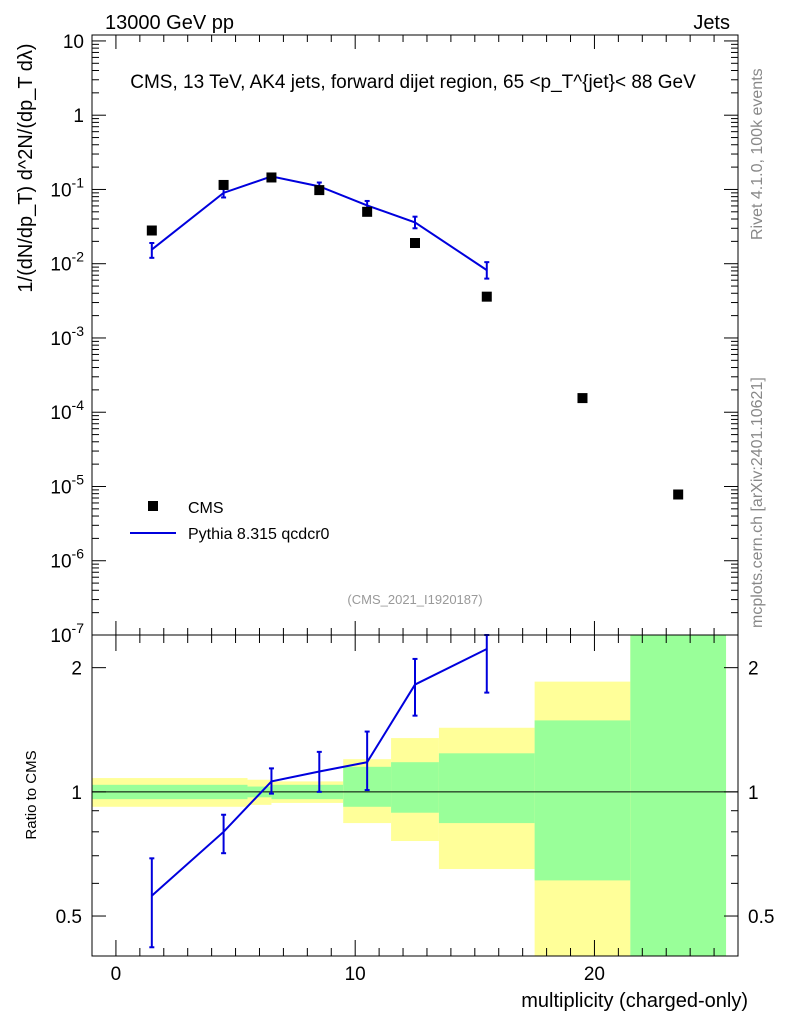 The image size is (786, 1024). What do you see at coordinates (206, 508) in the screenshot?
I see `legend-cms-label: CMS` at bounding box center [206, 508].